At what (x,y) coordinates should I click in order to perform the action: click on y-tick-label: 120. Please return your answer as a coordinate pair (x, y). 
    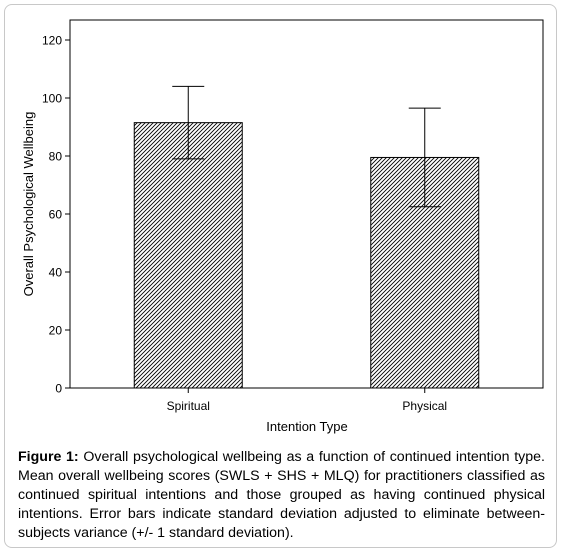
    Looking at the image, I should click on (52, 41).